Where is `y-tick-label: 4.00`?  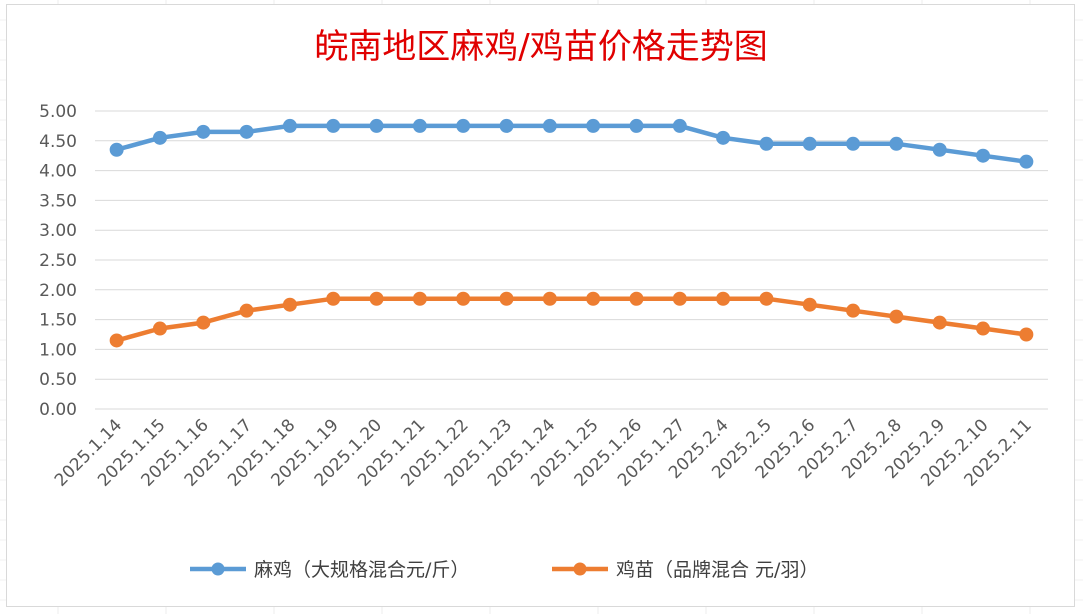 y-tick-label: 4.00 is located at coordinates (58, 172).